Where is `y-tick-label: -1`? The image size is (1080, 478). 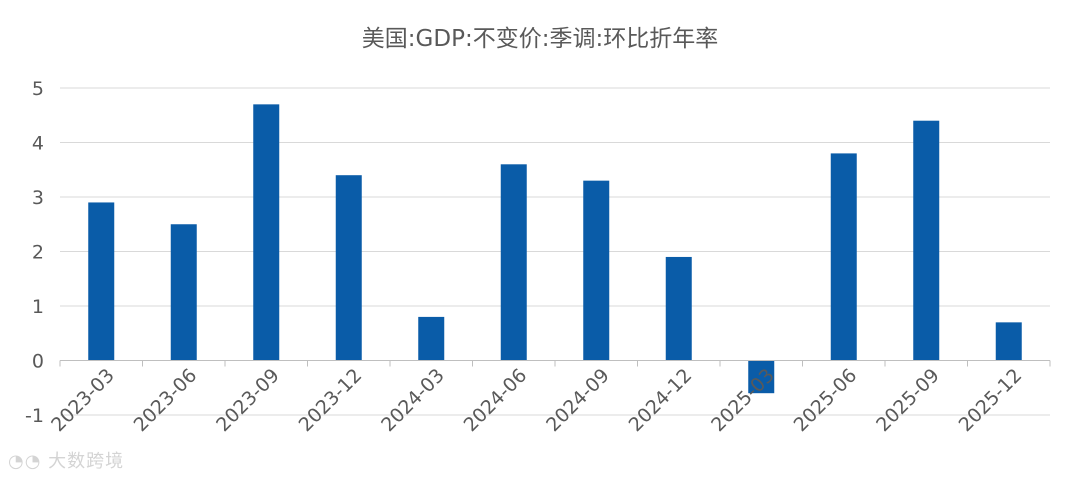
y-tick-label: -1 is located at coordinates (34, 416).